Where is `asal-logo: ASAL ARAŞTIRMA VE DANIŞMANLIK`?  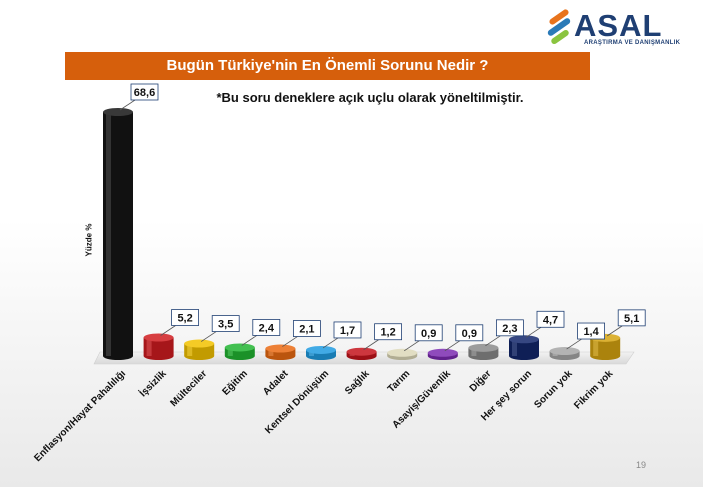
asal-logo: ASAL ARAŞTIRMA VE DANIŞMANLIK is located at coordinates (612, 28).